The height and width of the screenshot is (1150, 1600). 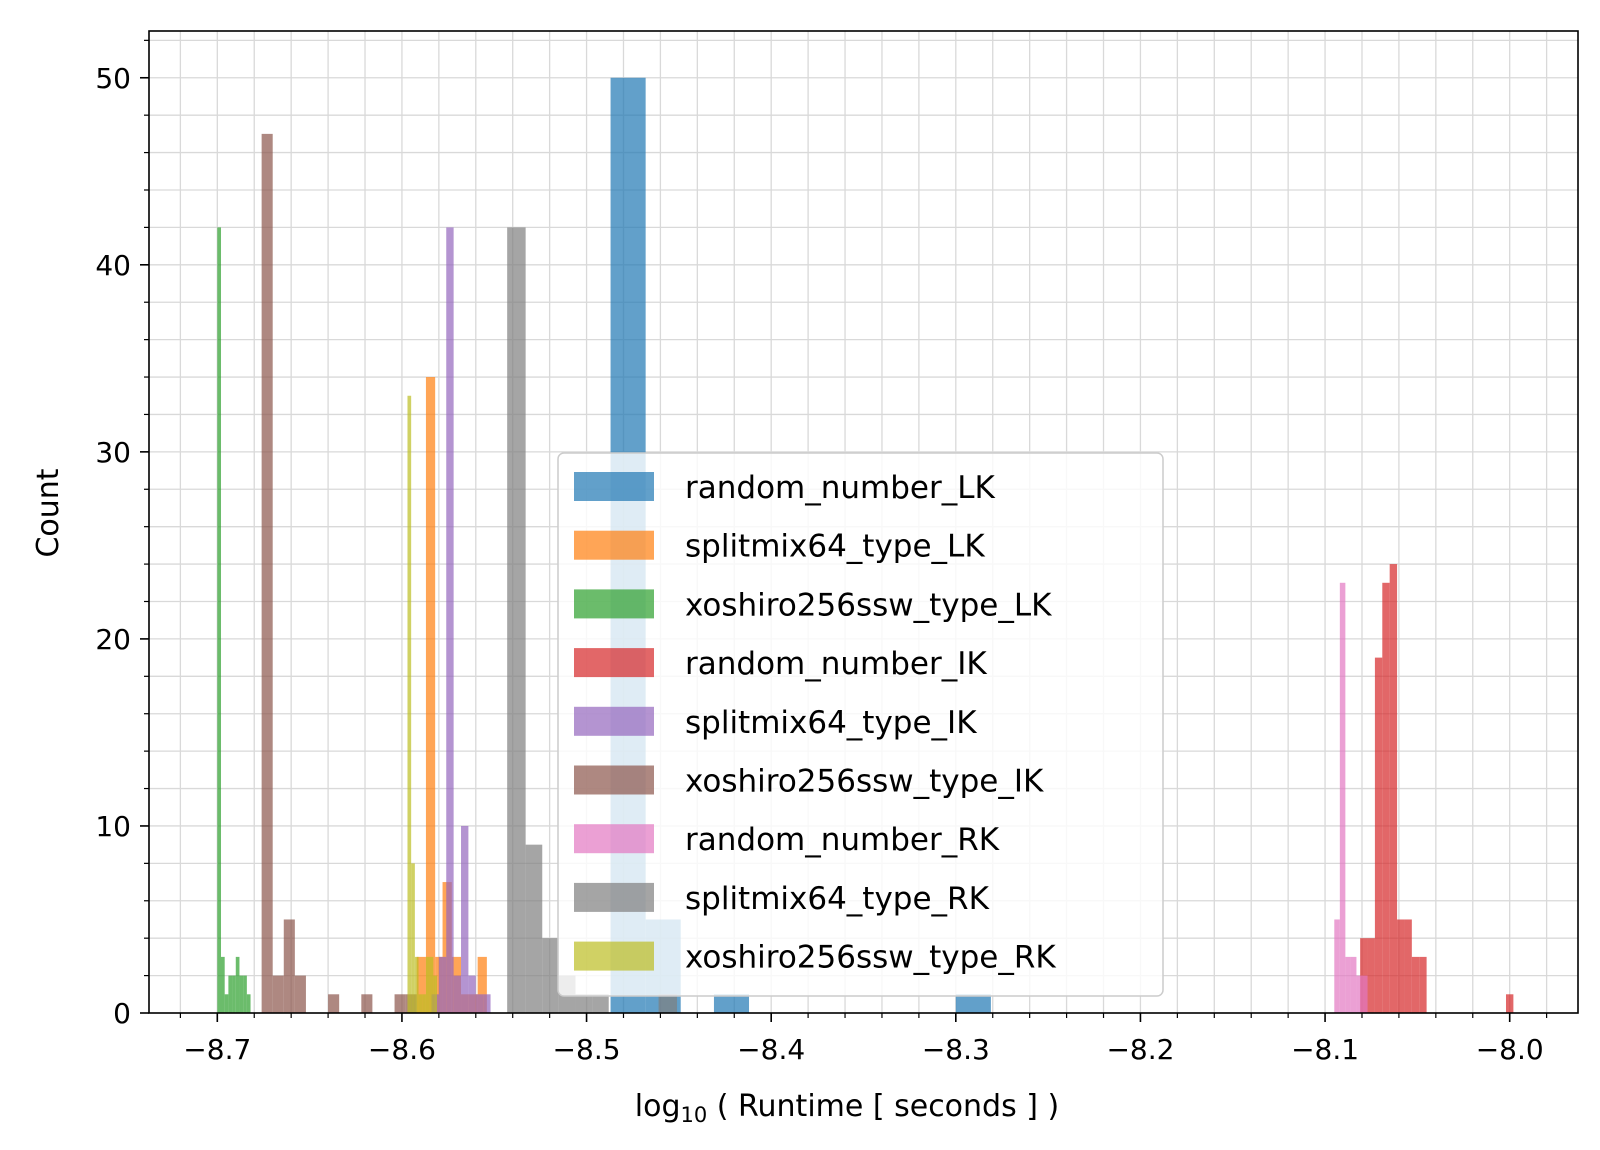 I want to click on y-axis-label: Count, so click(x=48, y=512).